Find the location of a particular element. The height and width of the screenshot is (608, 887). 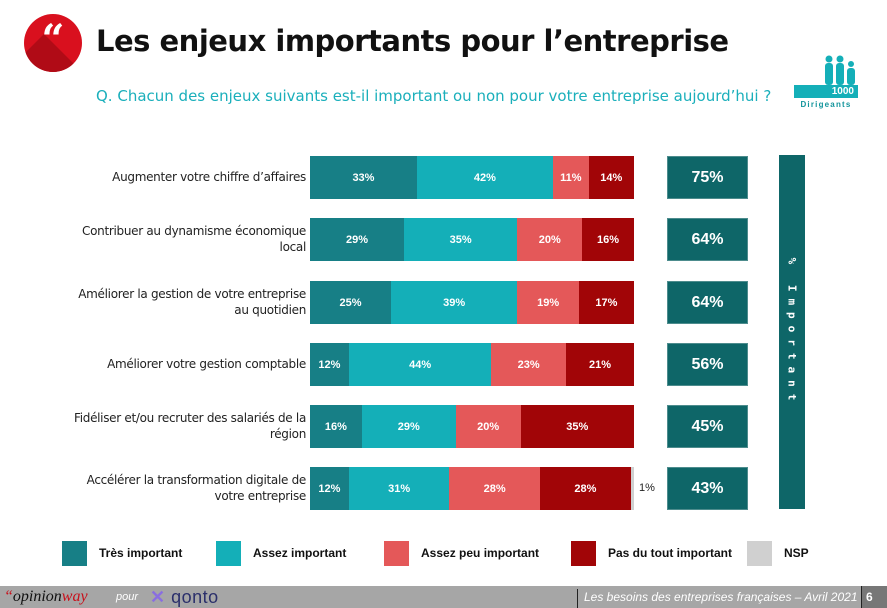

category-label-line: Améliorer la gestion de votre entreprise is located at coordinates (192, 294).